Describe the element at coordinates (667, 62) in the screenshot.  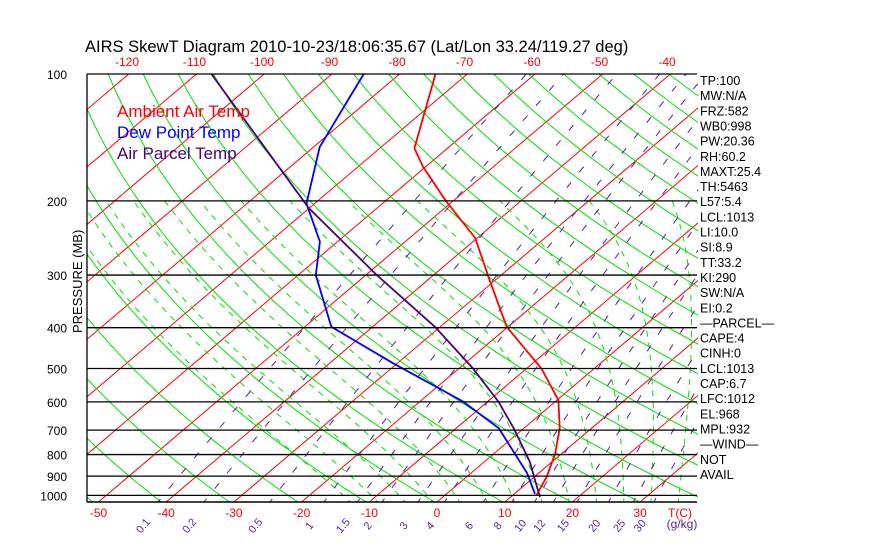
I see `top-temp-tick-label: -40` at that location.